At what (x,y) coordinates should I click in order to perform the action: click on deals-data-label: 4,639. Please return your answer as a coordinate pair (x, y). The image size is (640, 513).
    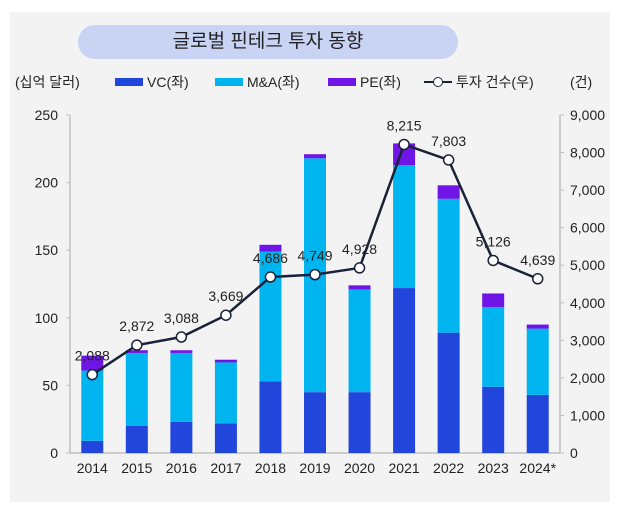
    Looking at the image, I should click on (537, 260).